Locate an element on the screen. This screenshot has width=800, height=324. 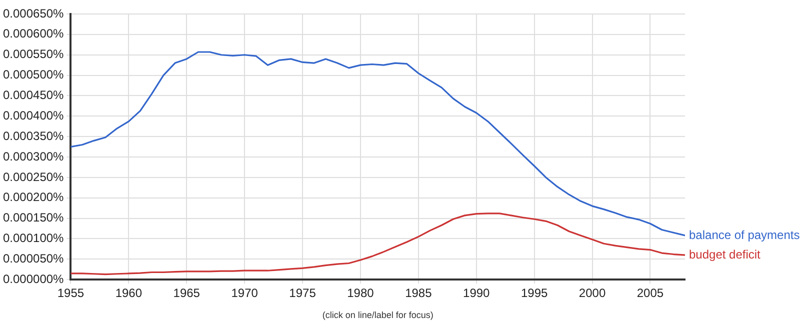
y-tick-label: 0.000300% is located at coordinates (33, 156).